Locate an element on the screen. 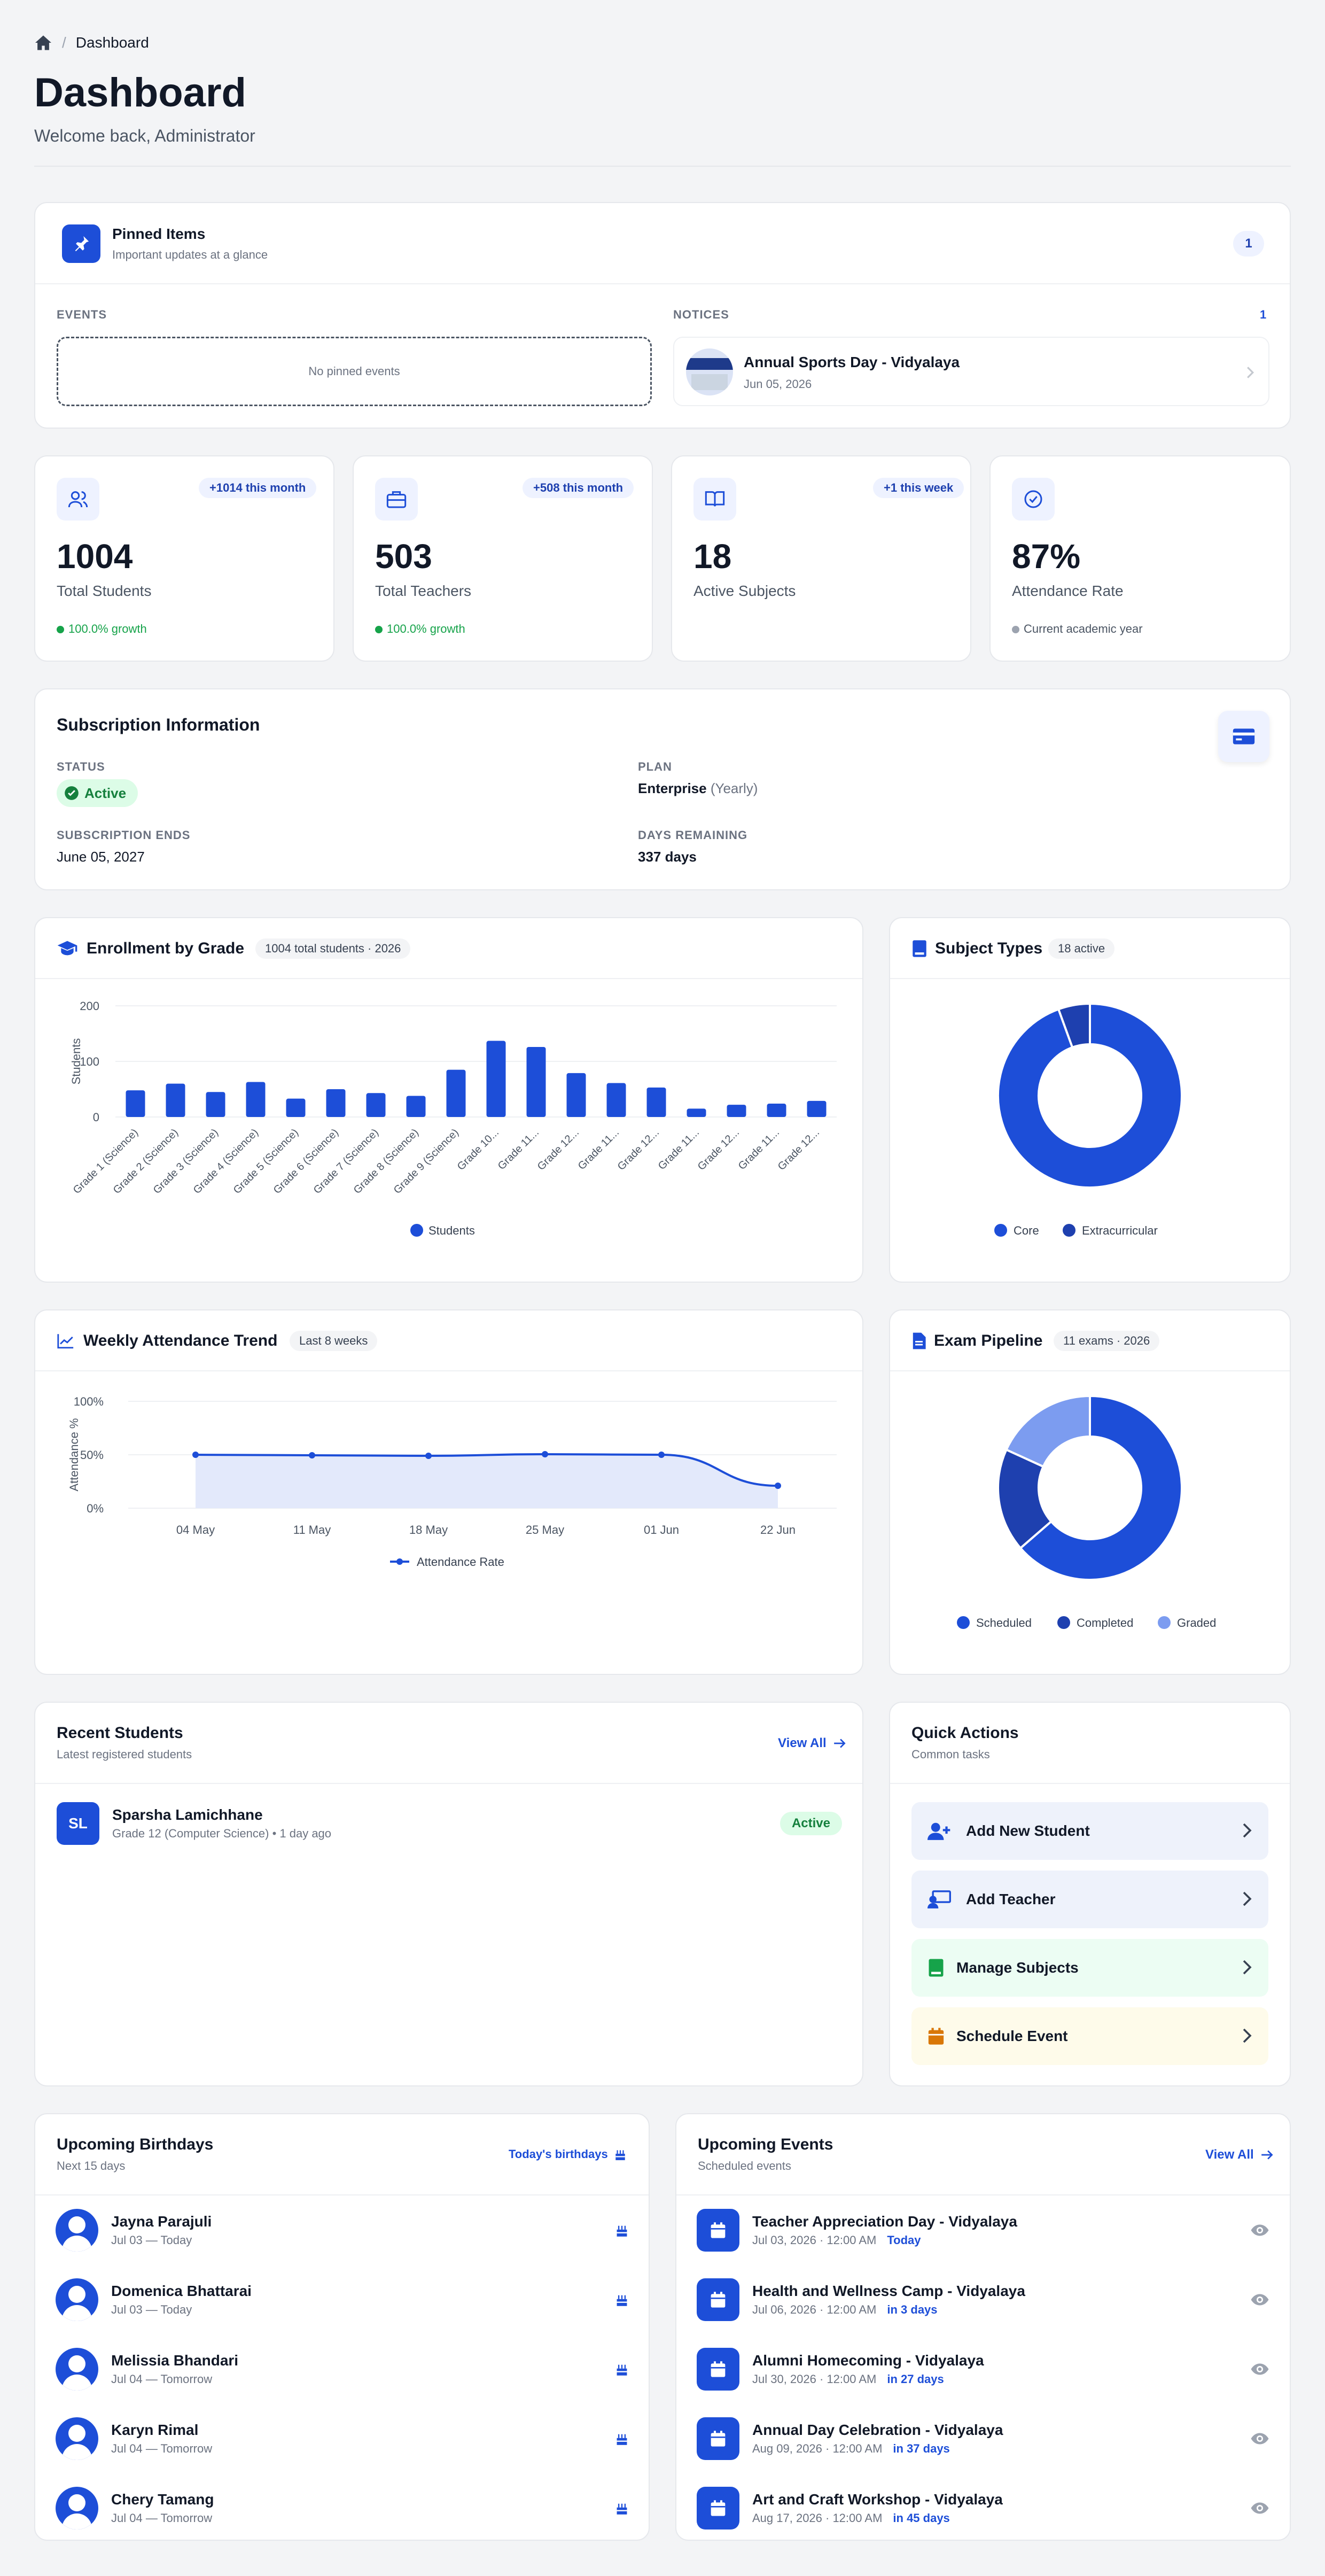 This screenshot has width=1325, height=2576. subject-types-title: Subject Types is located at coordinates (989, 948).